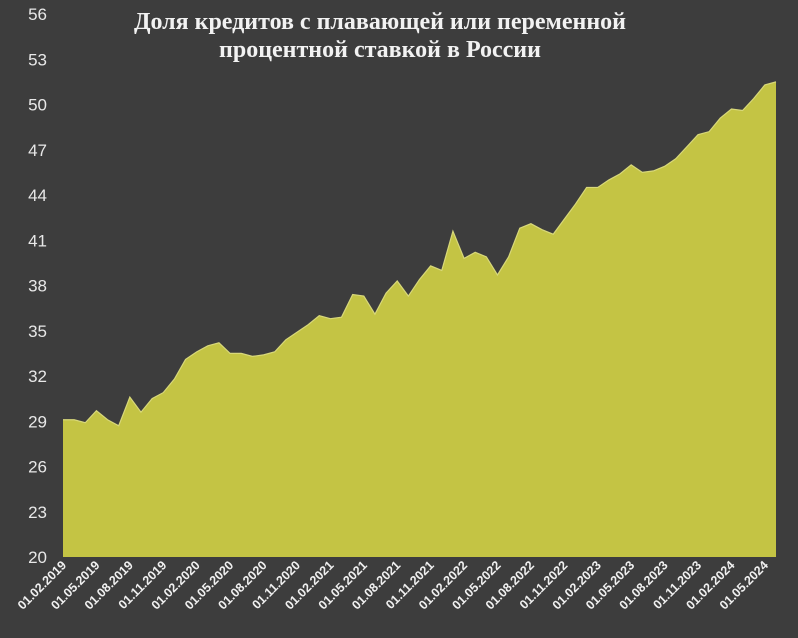  Describe the element at coordinates (37, 376) in the screenshot. I see `y-tick-label: 32` at that location.